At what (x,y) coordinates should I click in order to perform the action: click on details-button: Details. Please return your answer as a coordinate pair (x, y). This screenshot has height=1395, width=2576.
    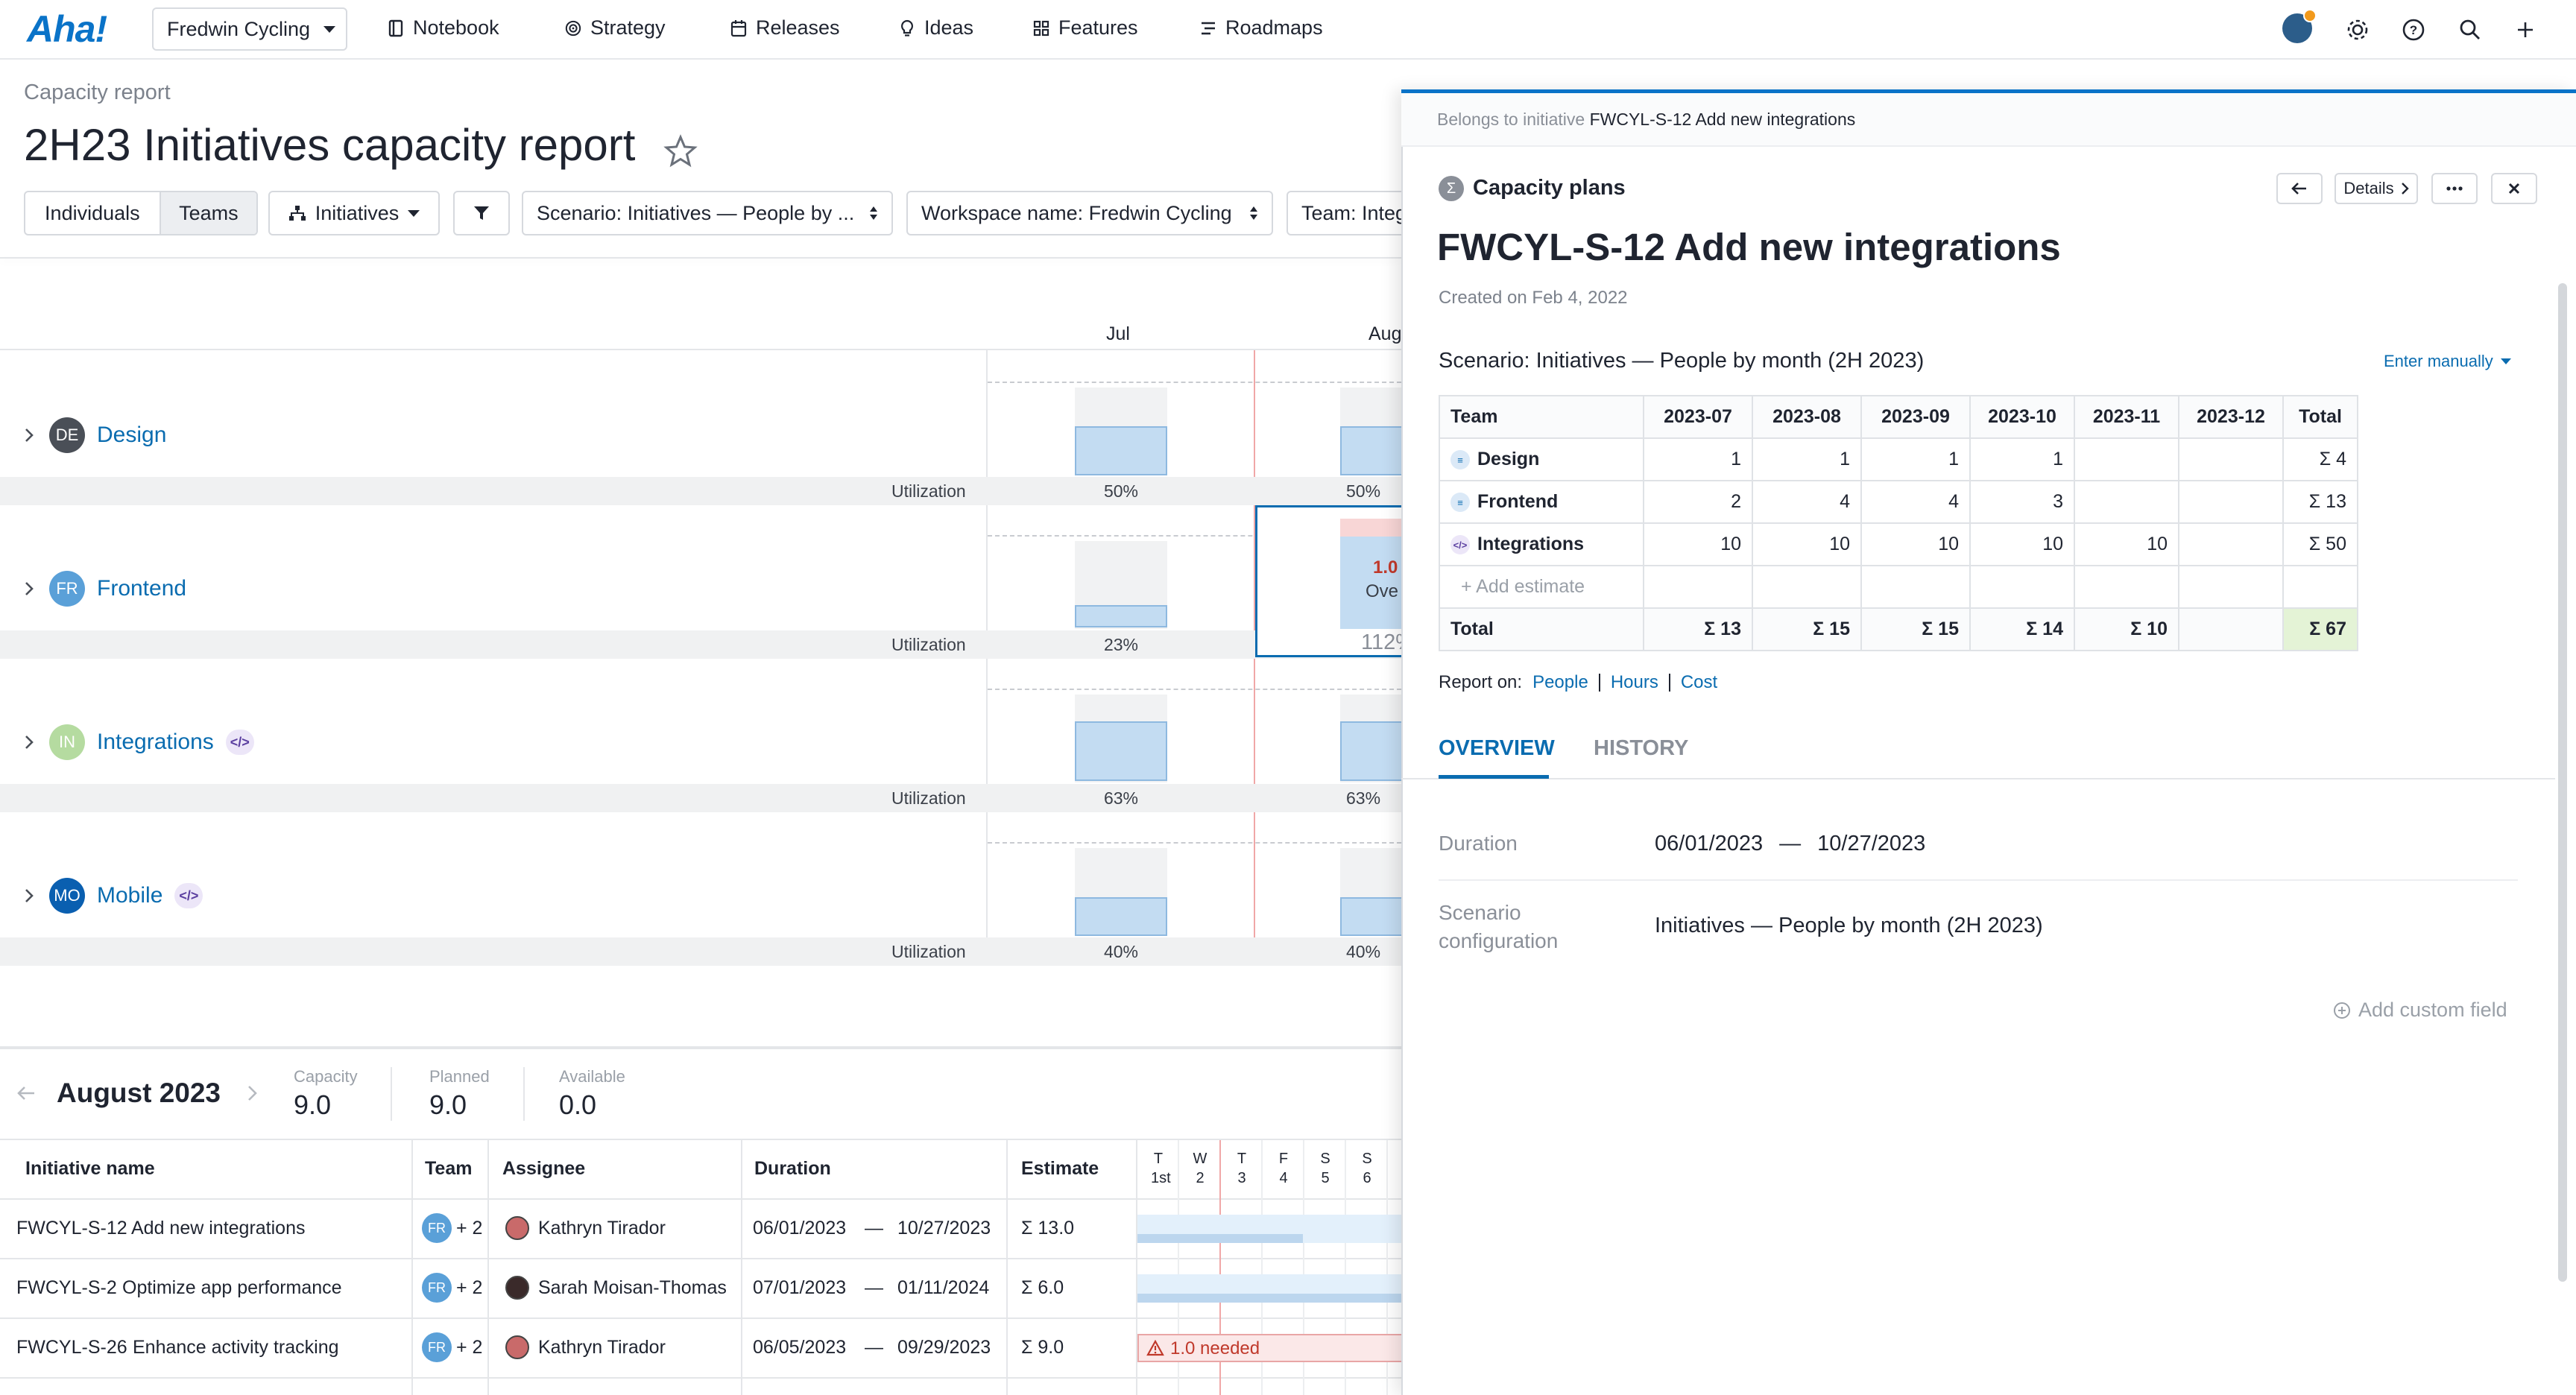
    Looking at the image, I should click on (2376, 188).